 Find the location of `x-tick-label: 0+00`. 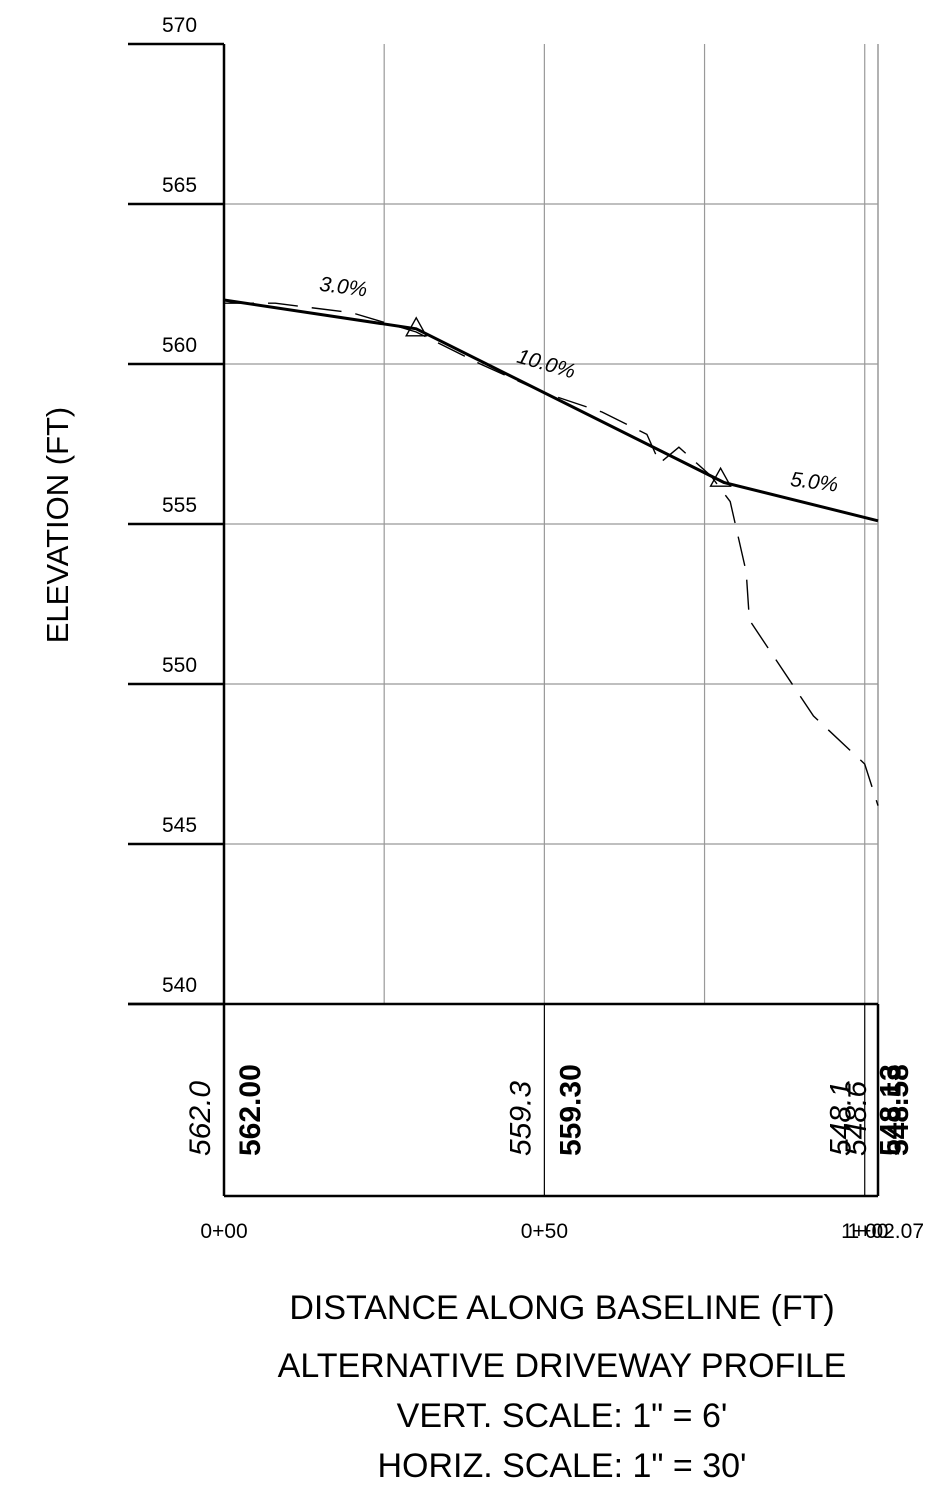

x-tick-label: 0+00 is located at coordinates (223, 1231).